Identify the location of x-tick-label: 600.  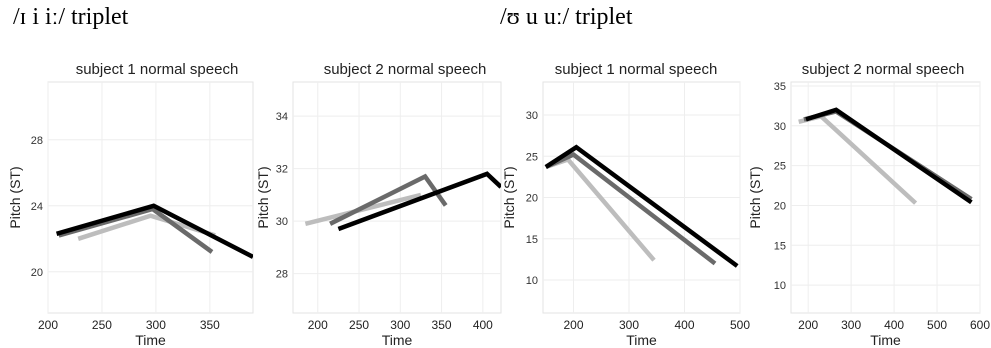
(980, 325).